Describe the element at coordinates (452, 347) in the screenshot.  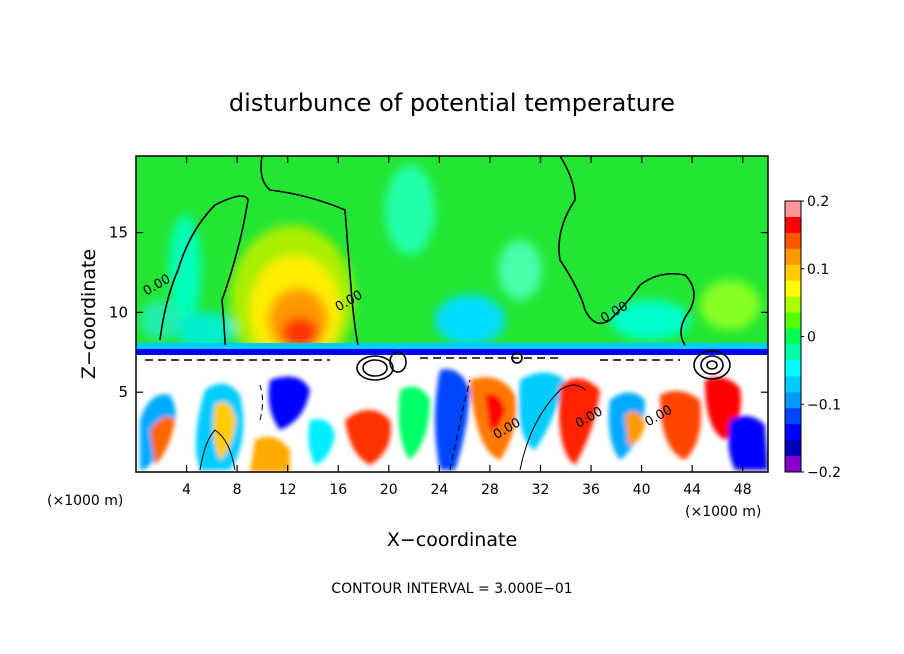
I see `inversion-band-cyan` at that location.